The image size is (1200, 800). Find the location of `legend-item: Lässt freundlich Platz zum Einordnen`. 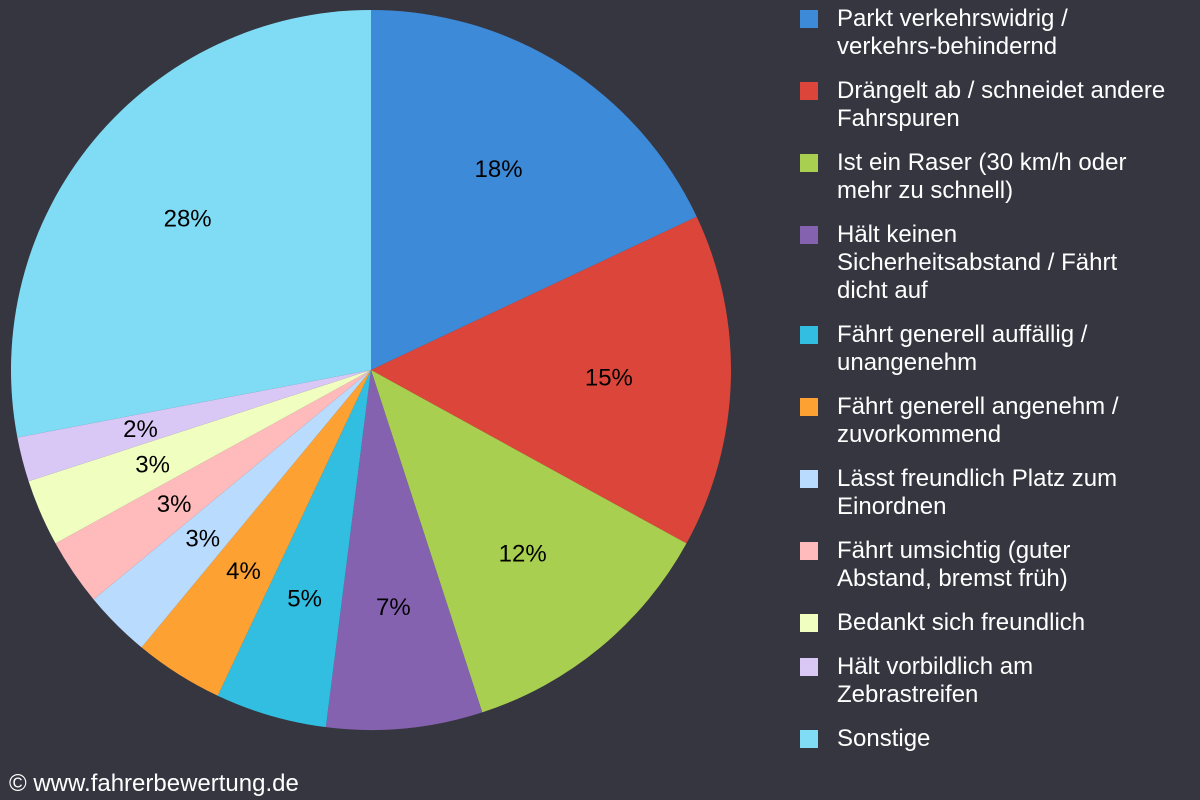

legend-item: Lässt freundlich Platz zum Einordnen is located at coordinates (1000, 493).